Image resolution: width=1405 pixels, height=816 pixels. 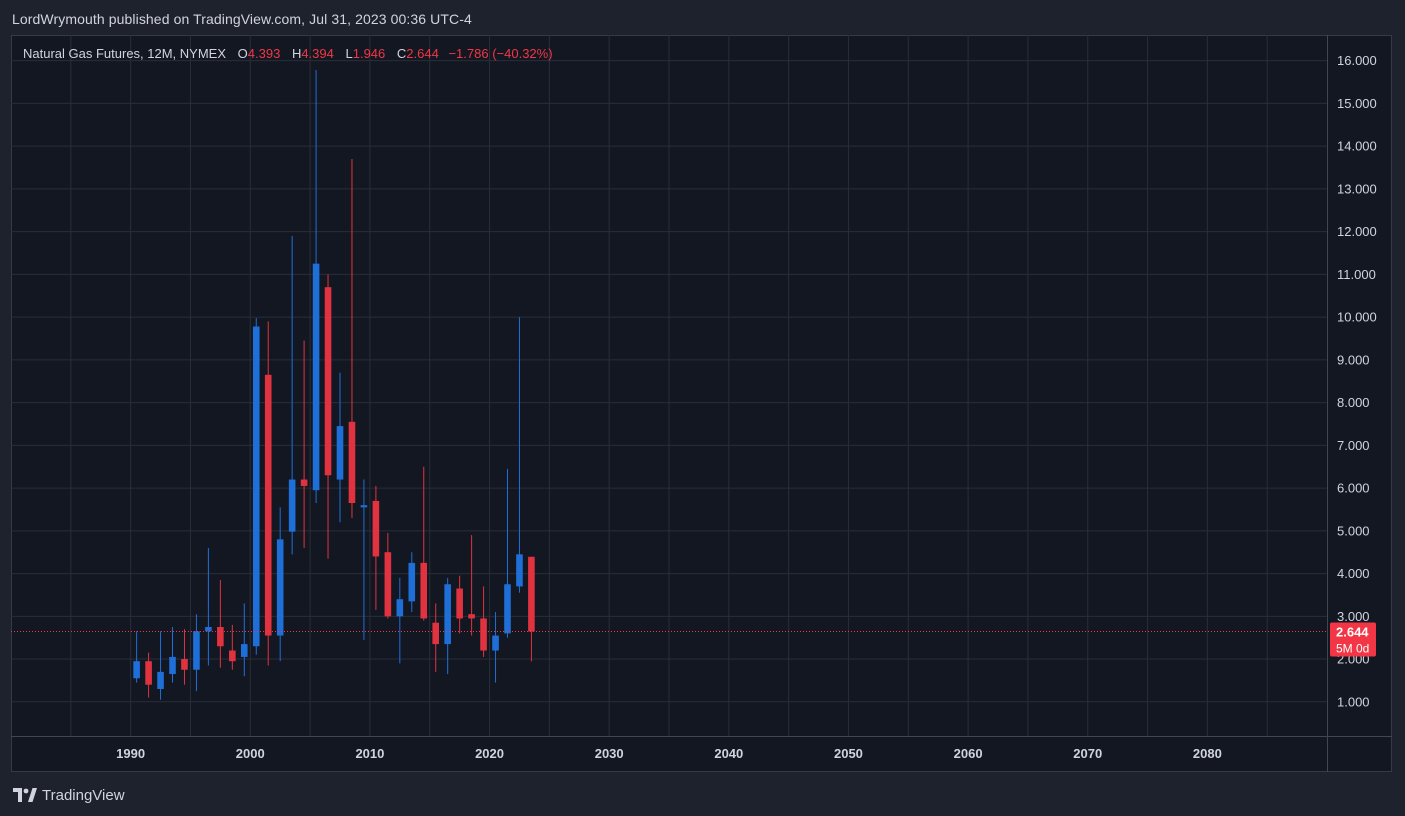 I want to click on time-tick-label: 2020, so click(x=489, y=753).